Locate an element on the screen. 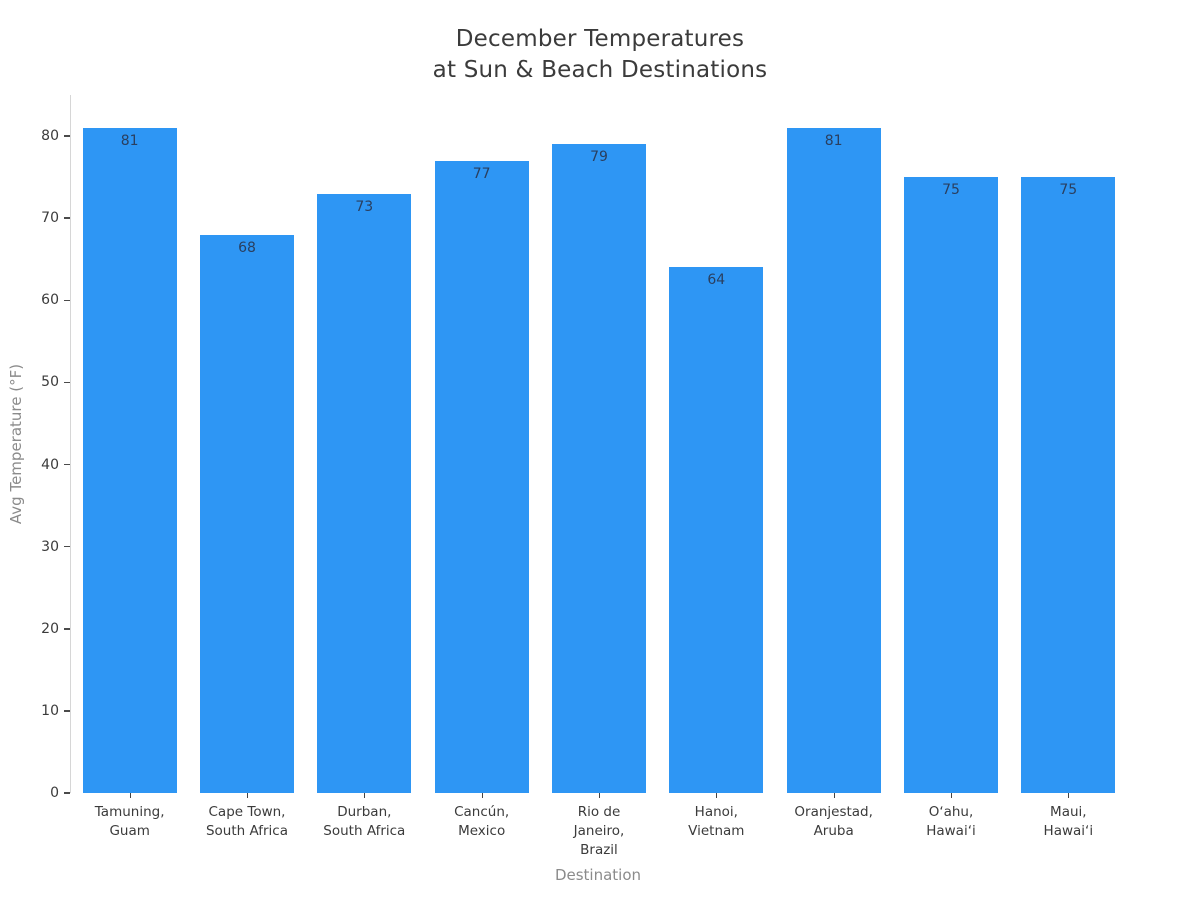 The width and height of the screenshot is (1200, 900). y-tick-label: 50 is located at coordinates (50, 382).